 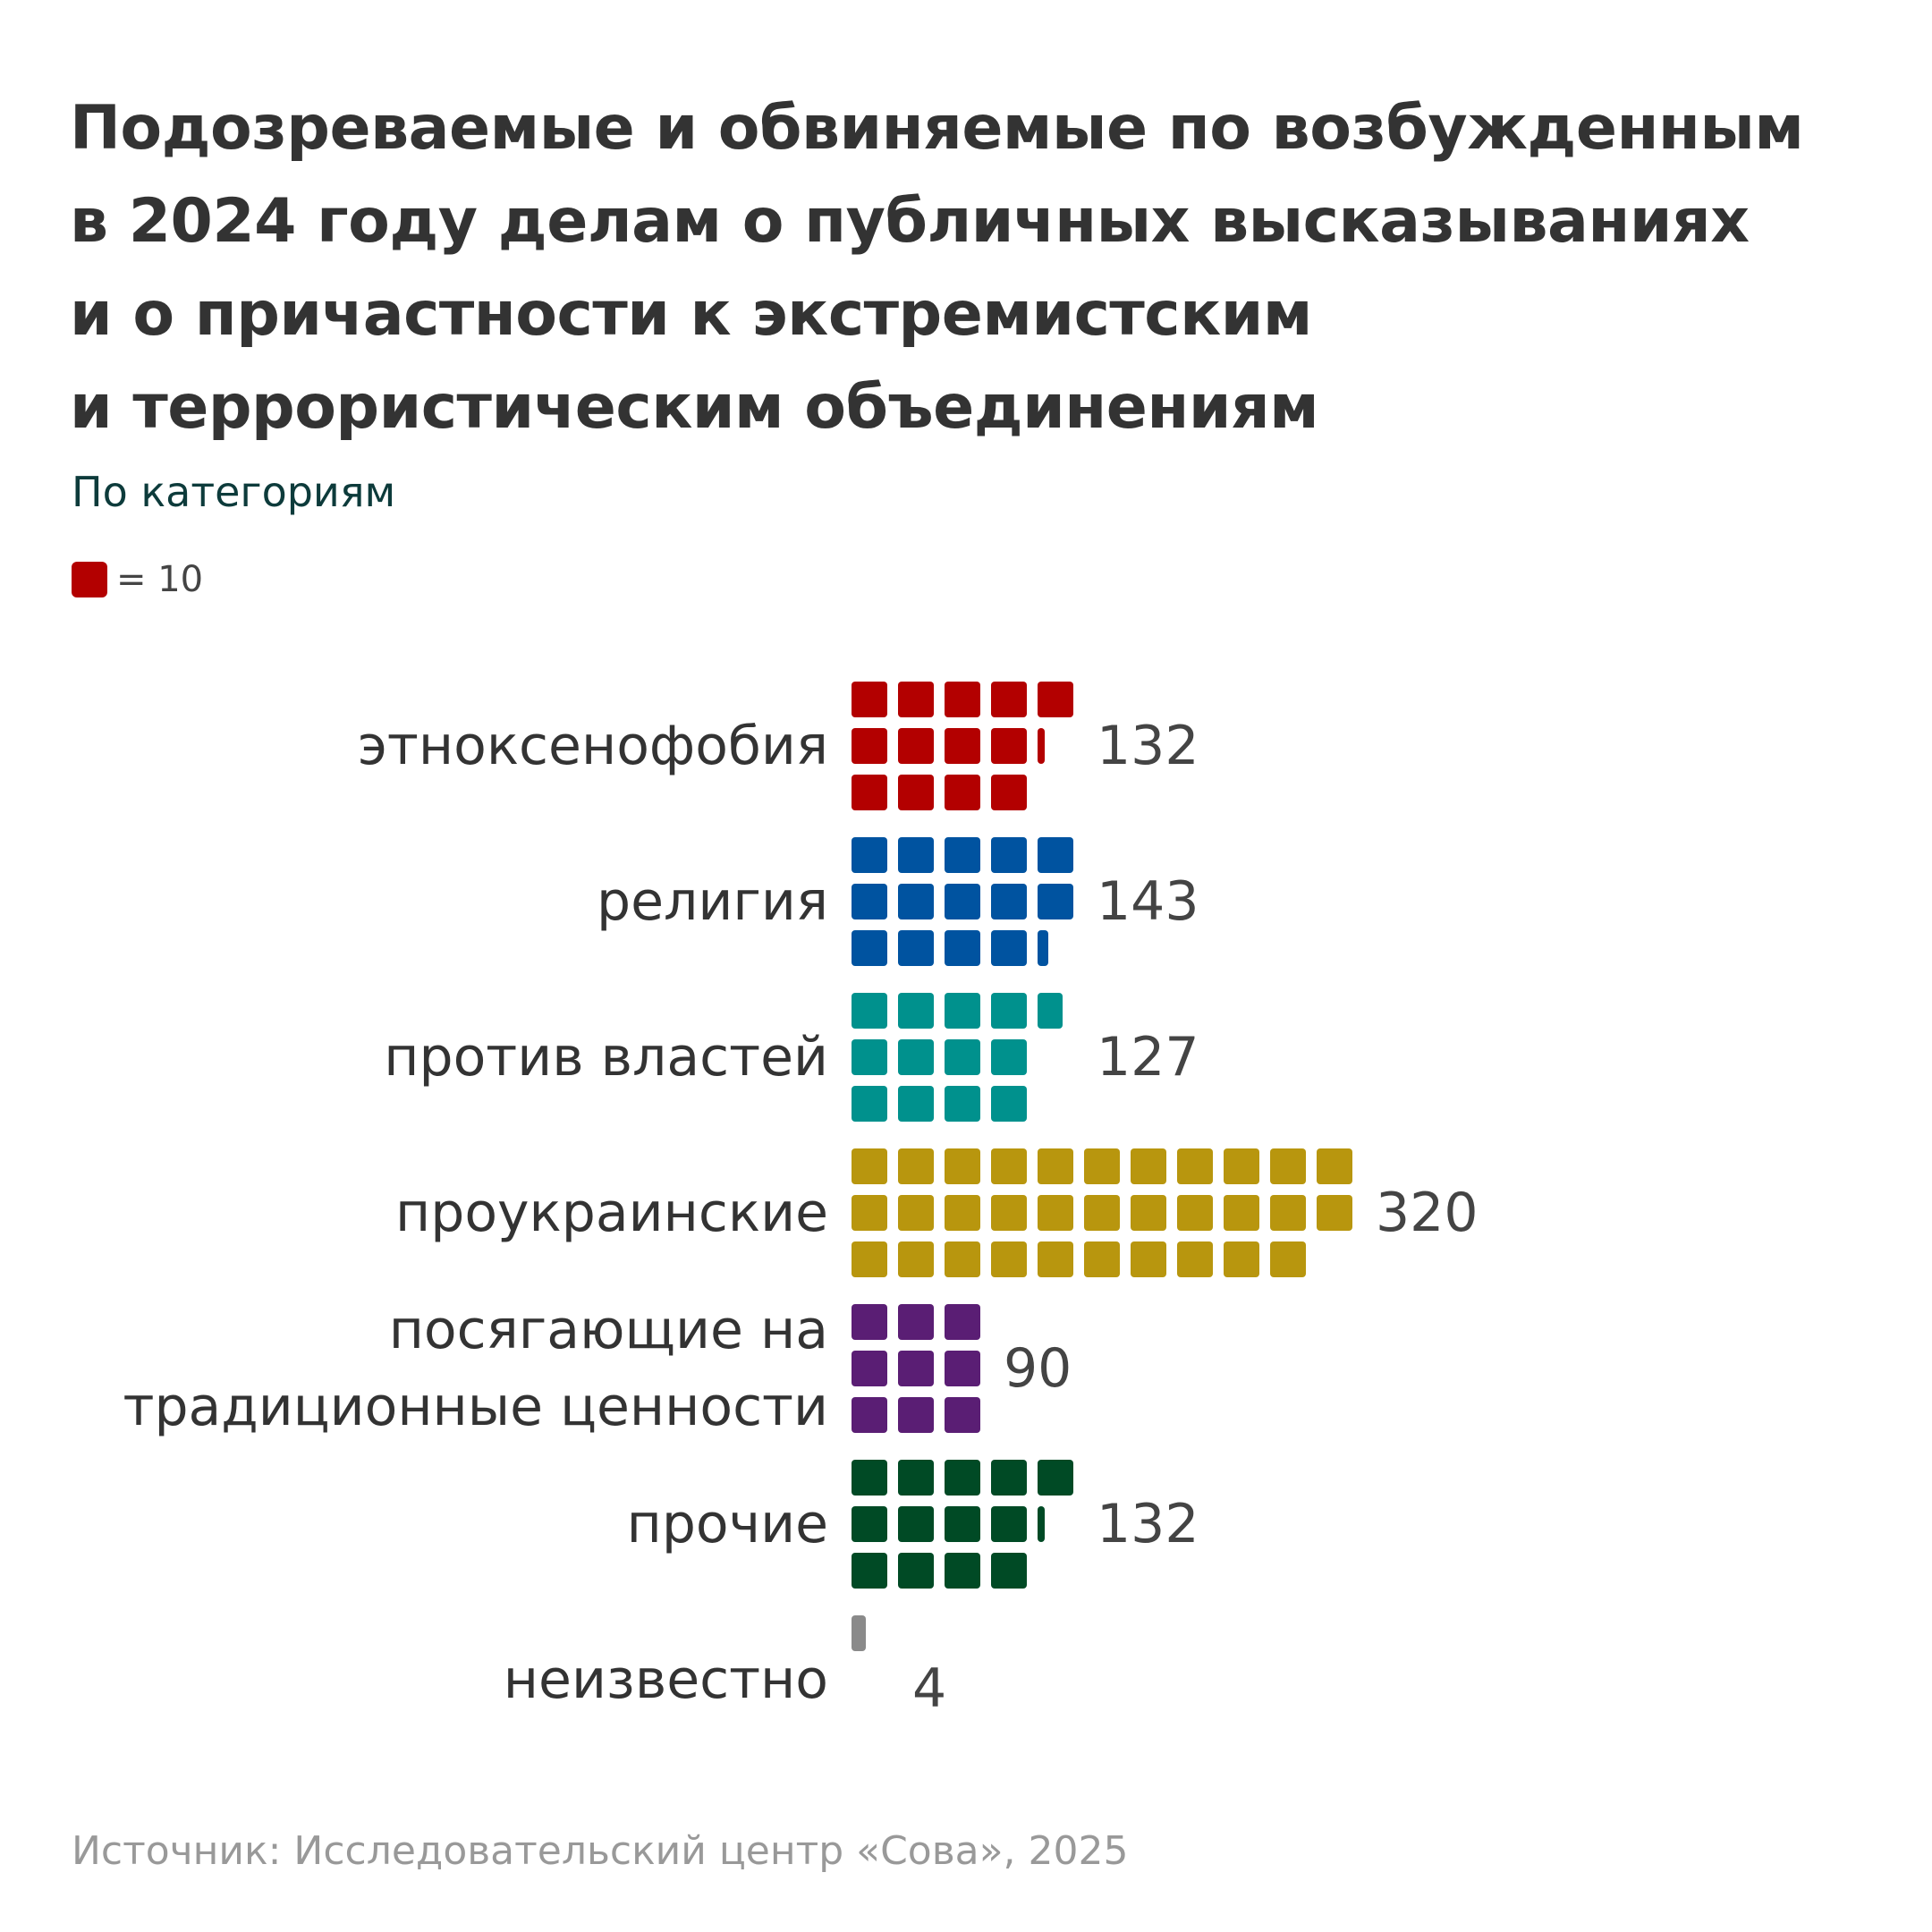 What do you see at coordinates (1148, 901) in the screenshot?
I see `value-label: 143` at bounding box center [1148, 901].